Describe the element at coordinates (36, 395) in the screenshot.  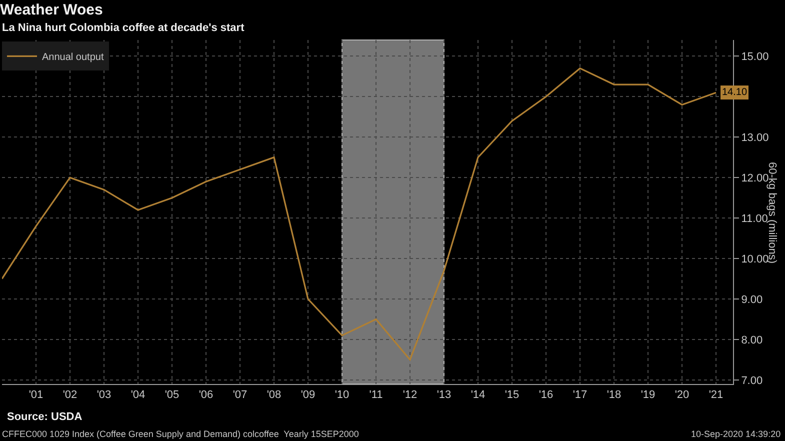
I see `x-tick-label: '01` at that location.